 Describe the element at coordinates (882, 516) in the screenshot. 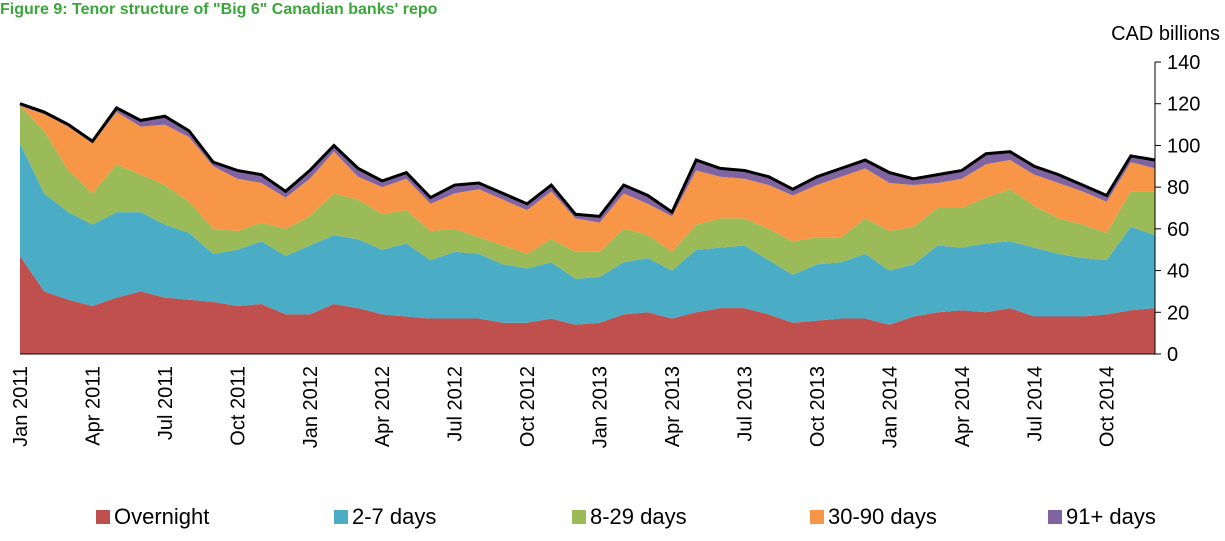

I see `legend-label: 30-90 days` at that location.